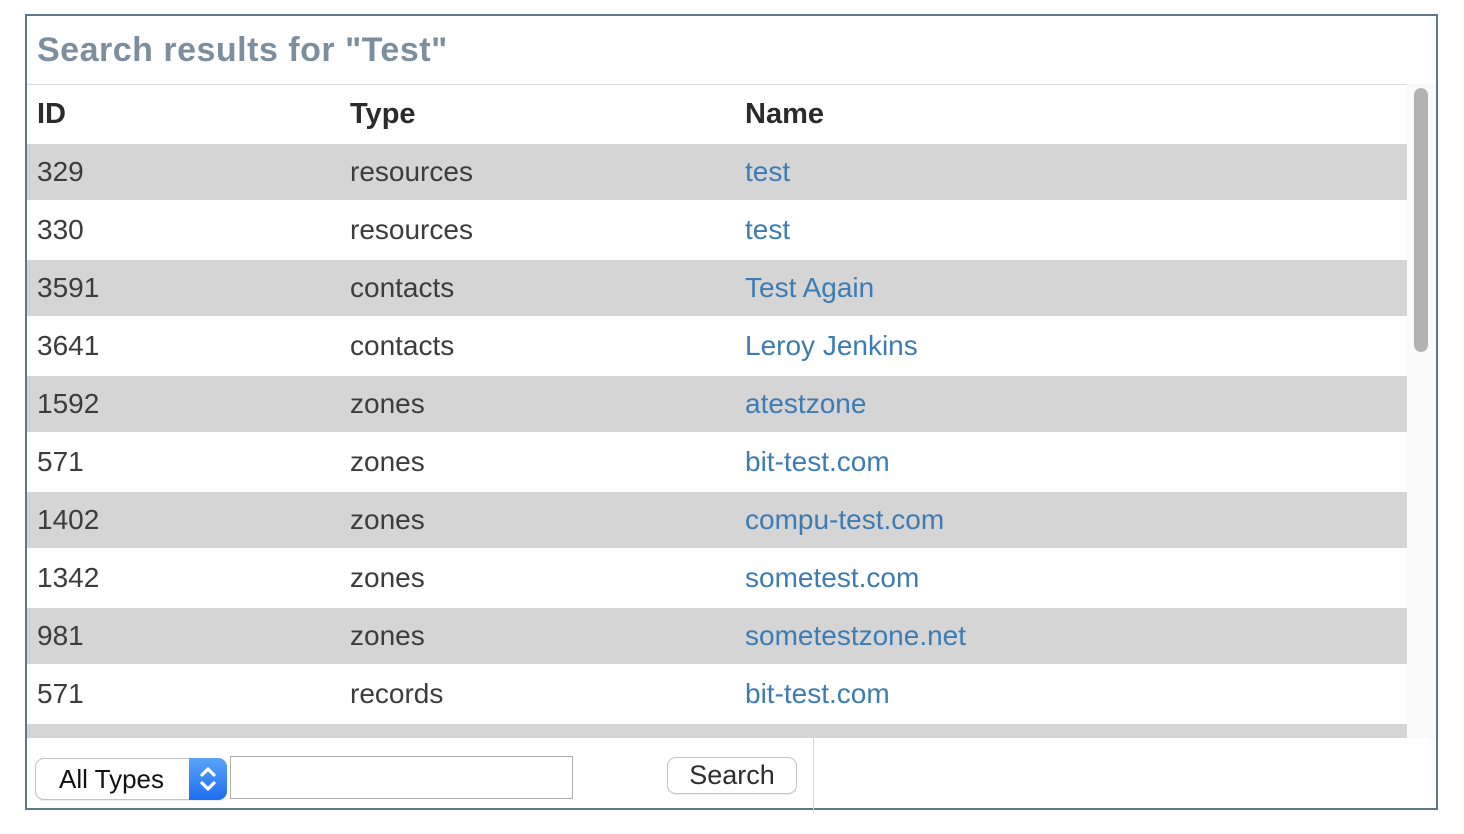 This screenshot has width=1464, height=834. Describe the element at coordinates (1076, 578) in the screenshot. I see `row-name-cell: sometest.com` at that location.